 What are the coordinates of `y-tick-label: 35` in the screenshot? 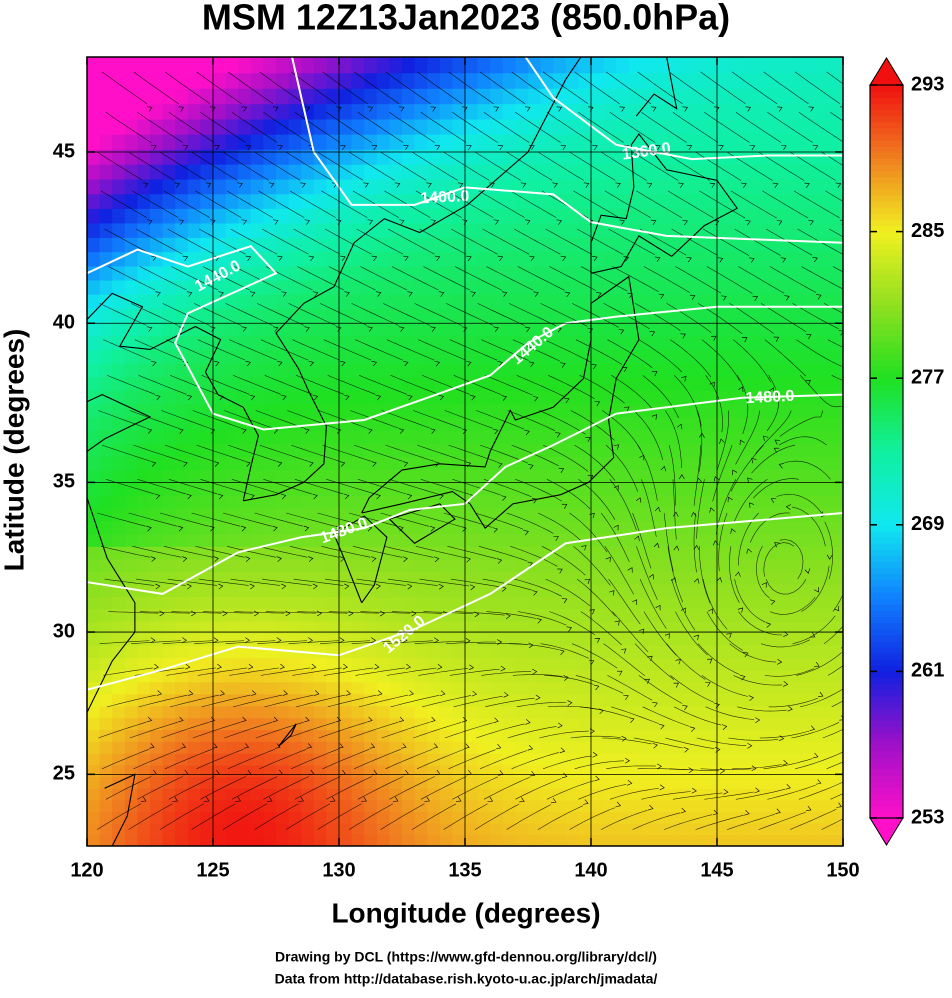 It's located at (64, 482).